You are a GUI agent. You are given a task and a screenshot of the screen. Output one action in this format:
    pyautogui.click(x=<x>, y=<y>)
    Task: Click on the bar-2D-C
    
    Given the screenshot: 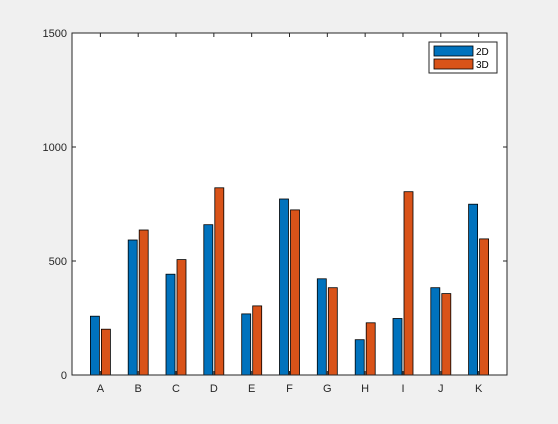 What is the action you would take?
    pyautogui.click(x=170, y=324)
    